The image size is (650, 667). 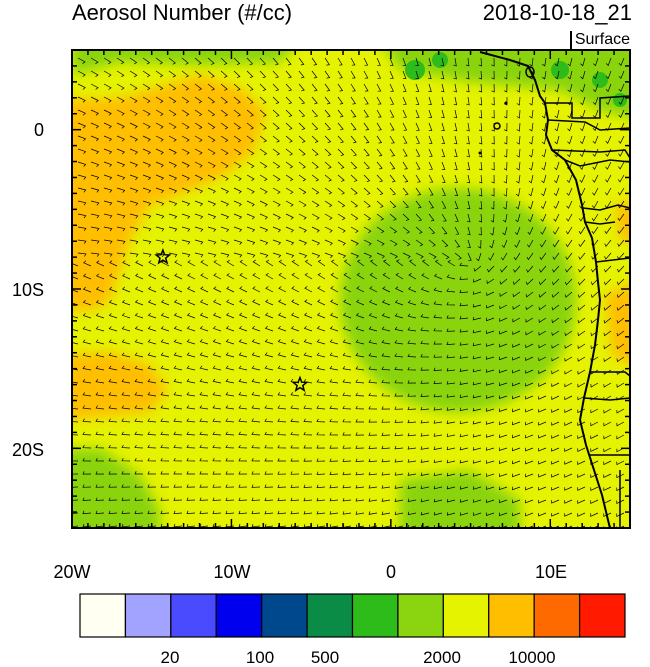 I want to click on station-markers, so click(x=231, y=320).